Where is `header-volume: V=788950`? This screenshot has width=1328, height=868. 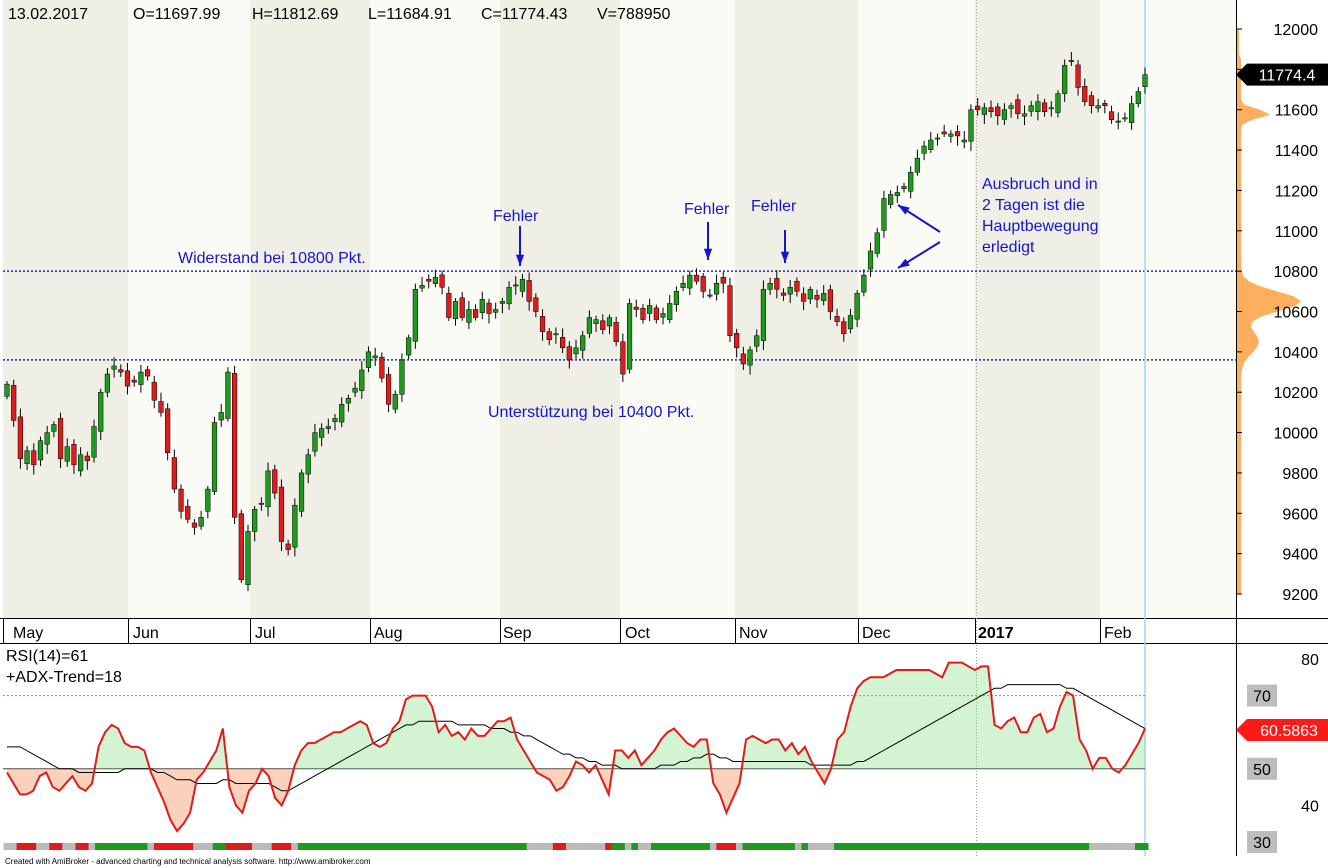 header-volume: V=788950 is located at coordinates (634, 14).